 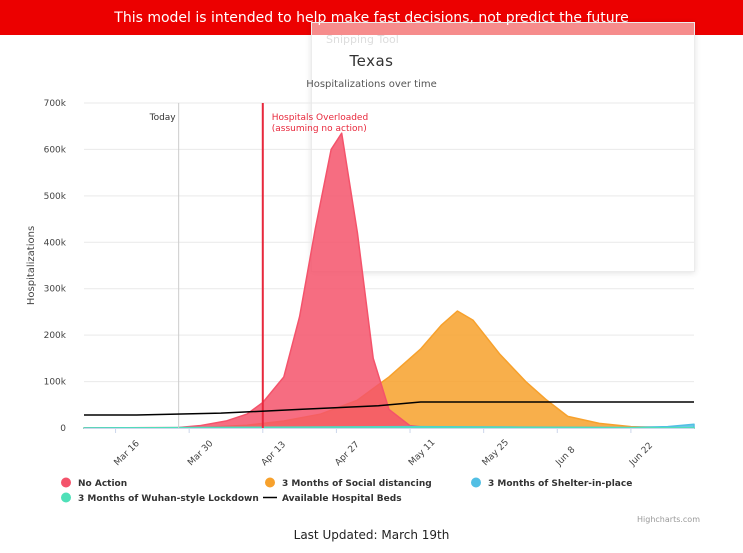 What do you see at coordinates (274, 454) in the screenshot?
I see `x-tick-label: Apr 13` at bounding box center [274, 454].